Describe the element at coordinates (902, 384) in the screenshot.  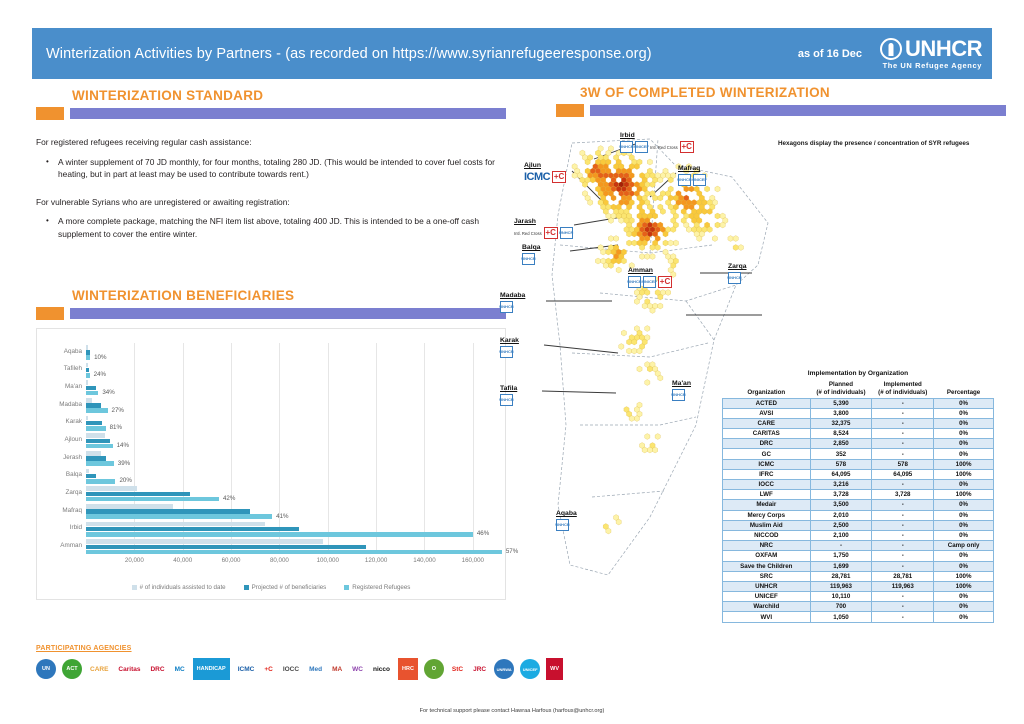
I see `col-implemented-line1: Implemented` at that location.